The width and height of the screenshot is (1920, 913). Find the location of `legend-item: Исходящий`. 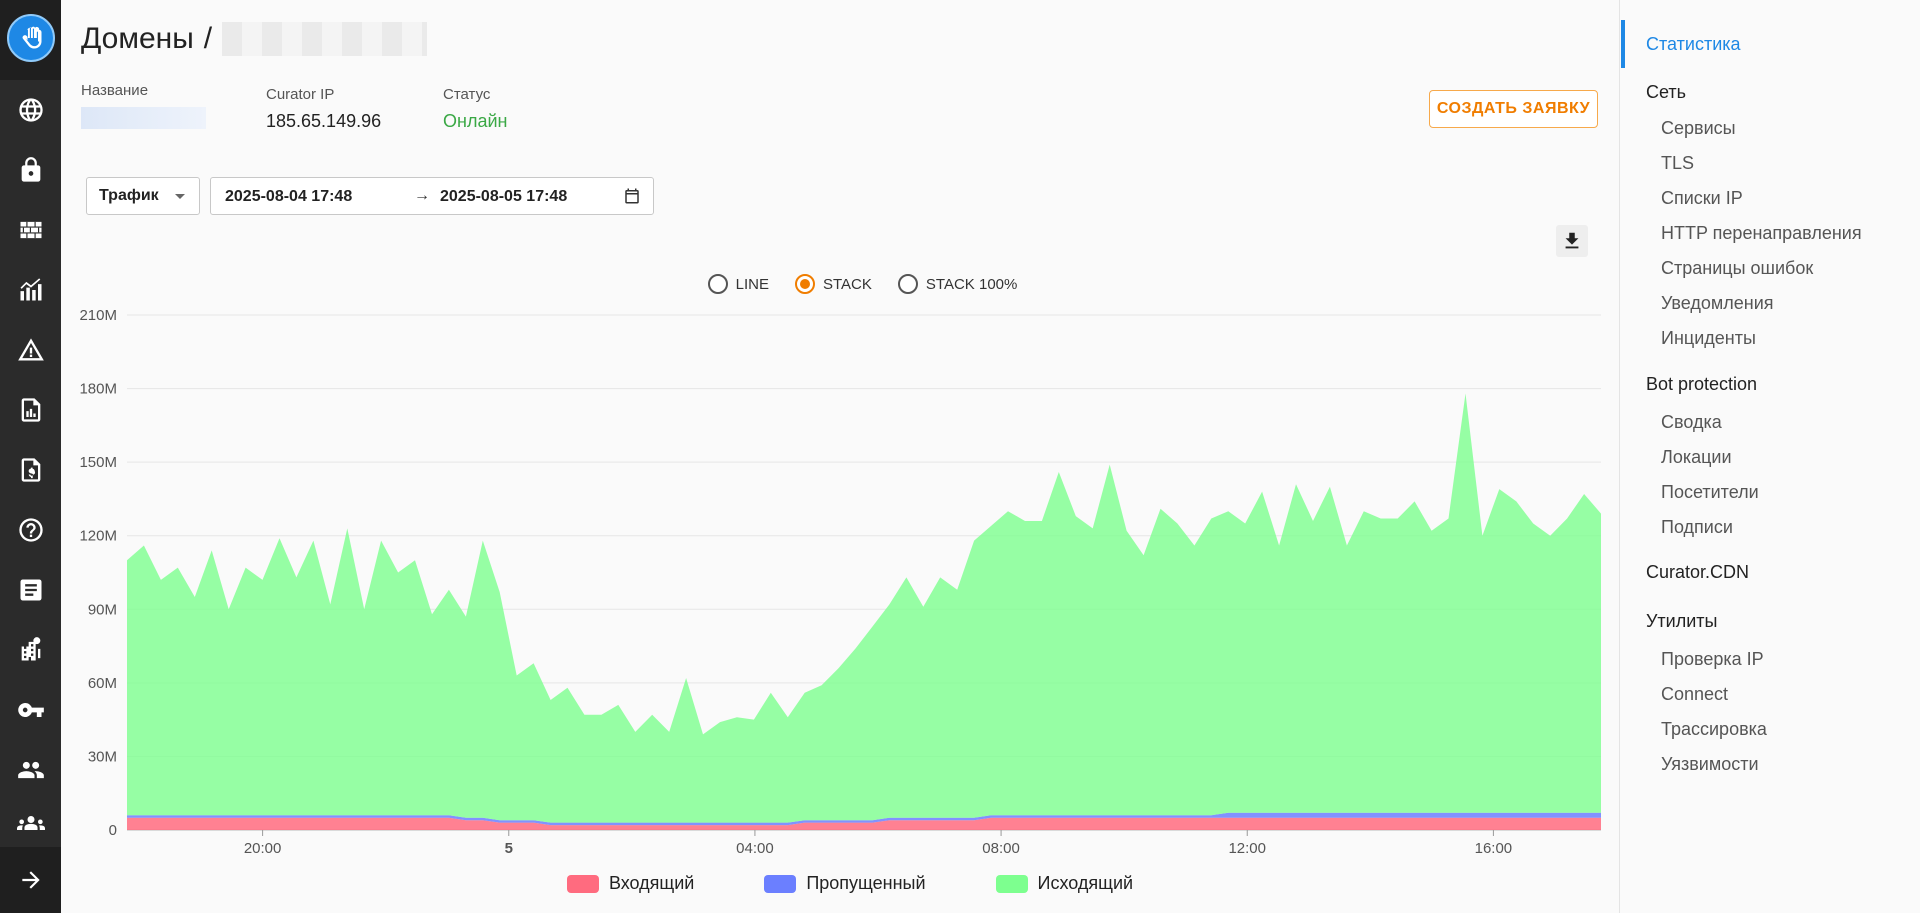

legend-item: Исходящий is located at coordinates (1064, 883).